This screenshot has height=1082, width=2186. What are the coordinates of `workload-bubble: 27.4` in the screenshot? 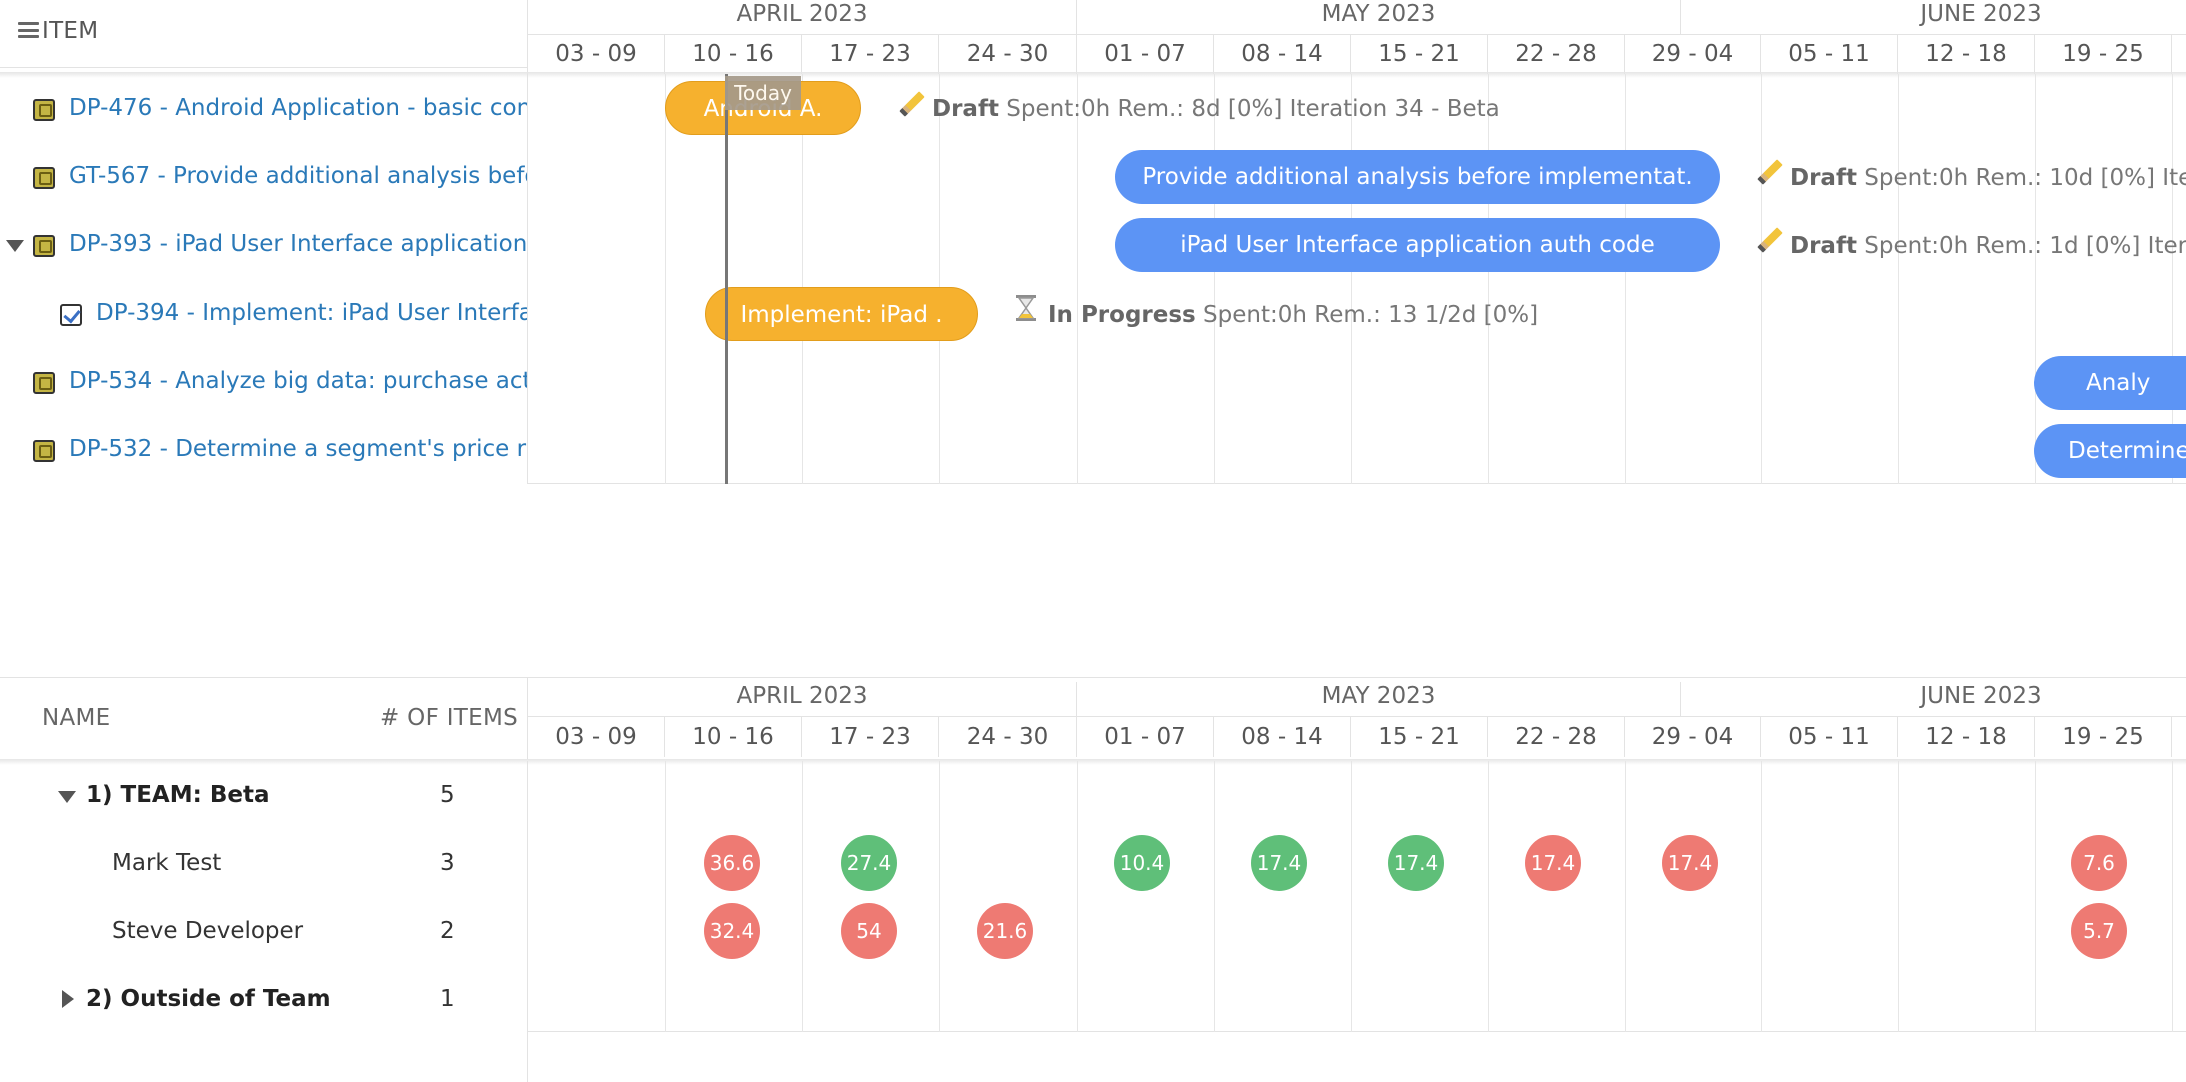 It's located at (869, 863).